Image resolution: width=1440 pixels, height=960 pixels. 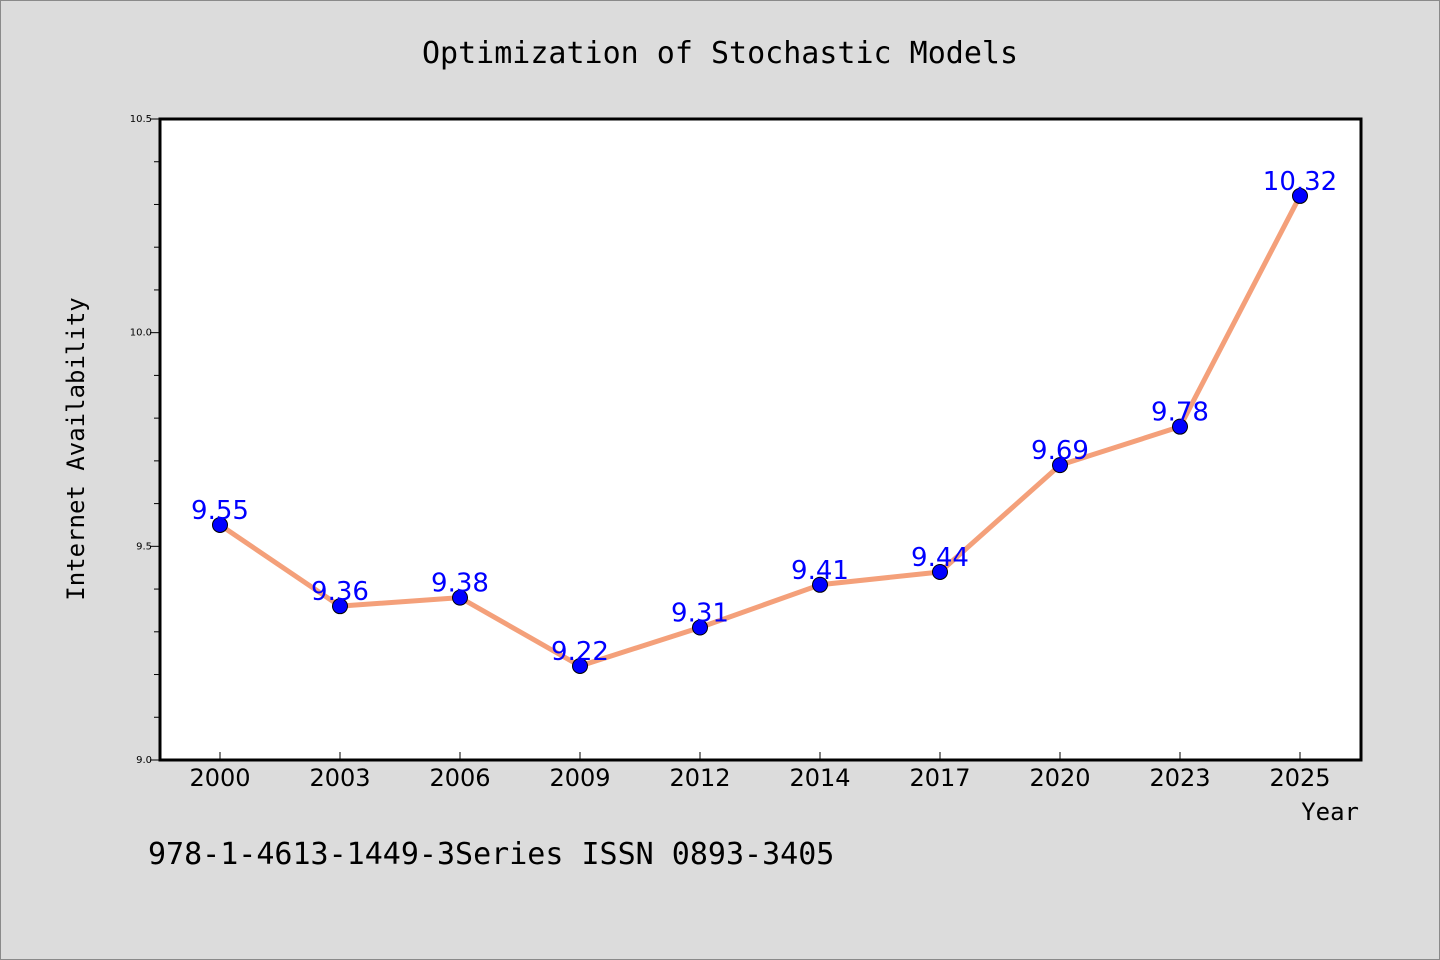 I want to click on y-tick-label: 9.0, so click(x=144, y=760).